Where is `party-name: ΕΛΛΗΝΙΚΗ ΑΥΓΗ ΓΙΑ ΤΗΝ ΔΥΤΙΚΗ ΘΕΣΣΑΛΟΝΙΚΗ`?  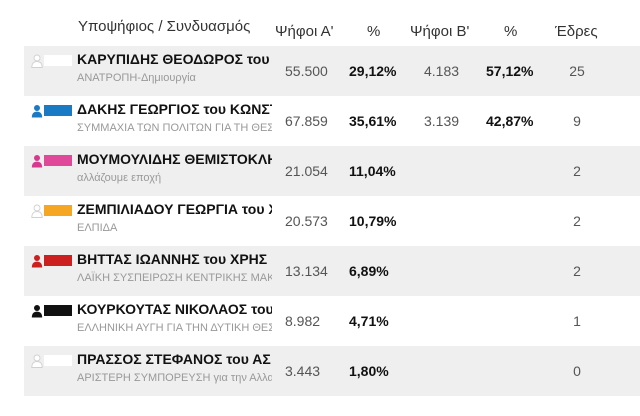
party-name: ΕΛΛΗΝΙΚΗ ΑΥΓΗ ΓΙΑ ΤΗΝ ΔΥΤΙΚΗ ΘΕΣΣΑΛΟΝΙΚΗ is located at coordinates (174, 328).